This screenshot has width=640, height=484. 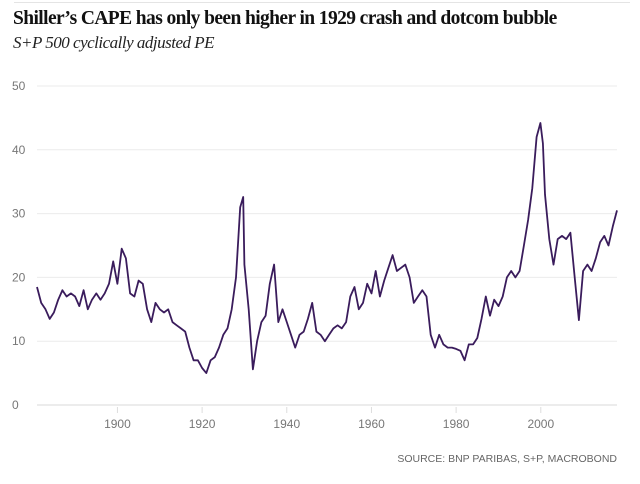 I want to click on x-tick-label: 1960, so click(x=371, y=424).